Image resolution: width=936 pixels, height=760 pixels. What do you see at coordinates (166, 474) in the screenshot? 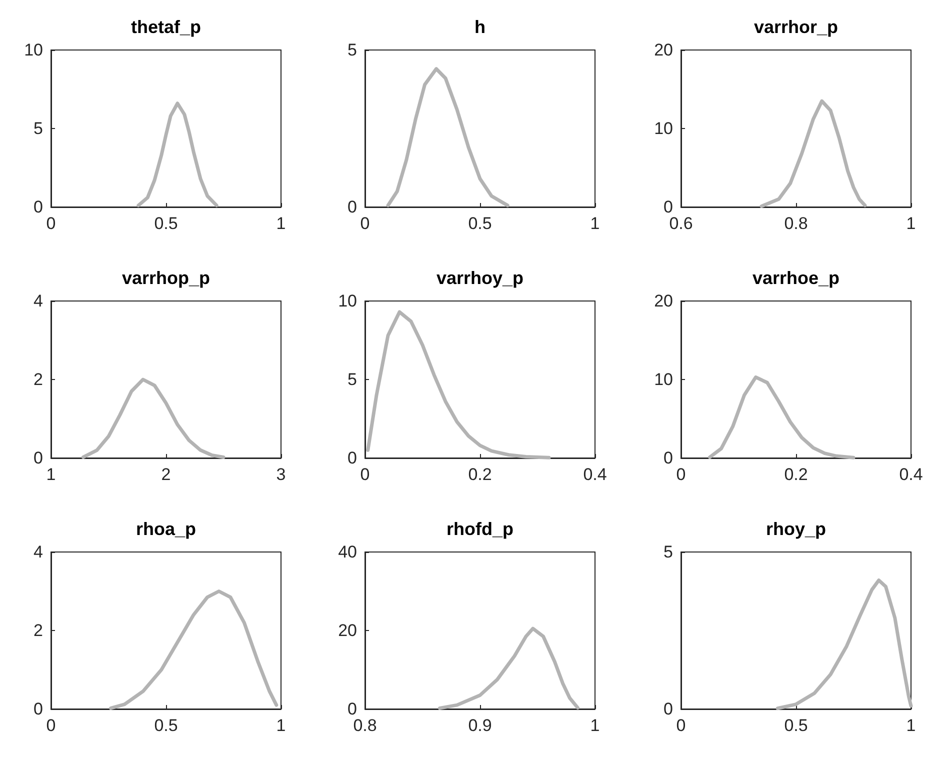
I see `x-tick-label: 2` at bounding box center [166, 474].